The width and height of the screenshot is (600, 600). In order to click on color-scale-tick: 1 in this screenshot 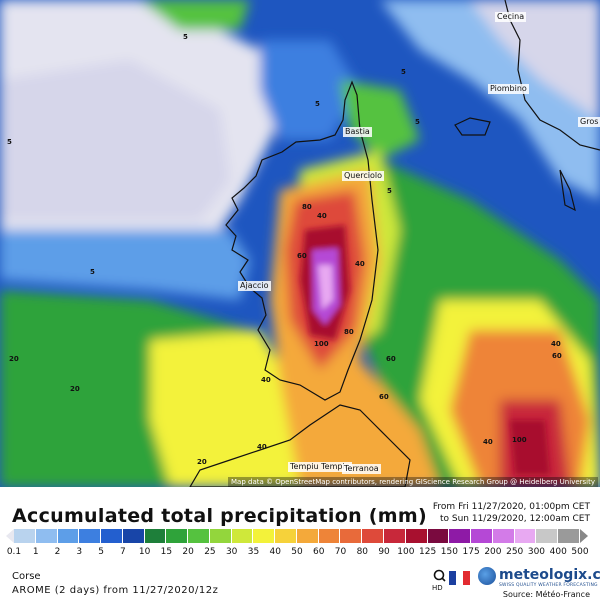, I will do `click(35, 552)`.